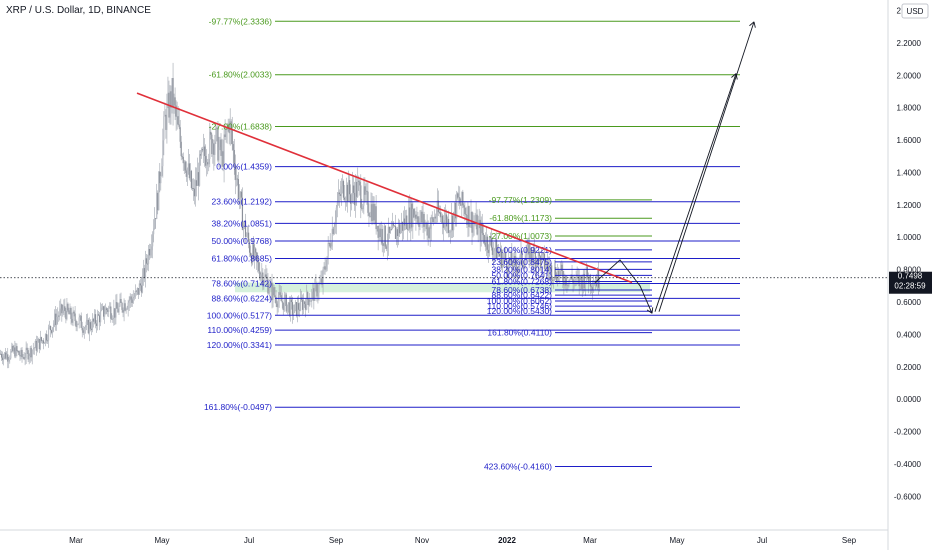 The width and height of the screenshot is (932, 550). I want to click on currency-badge, so click(915, 11).